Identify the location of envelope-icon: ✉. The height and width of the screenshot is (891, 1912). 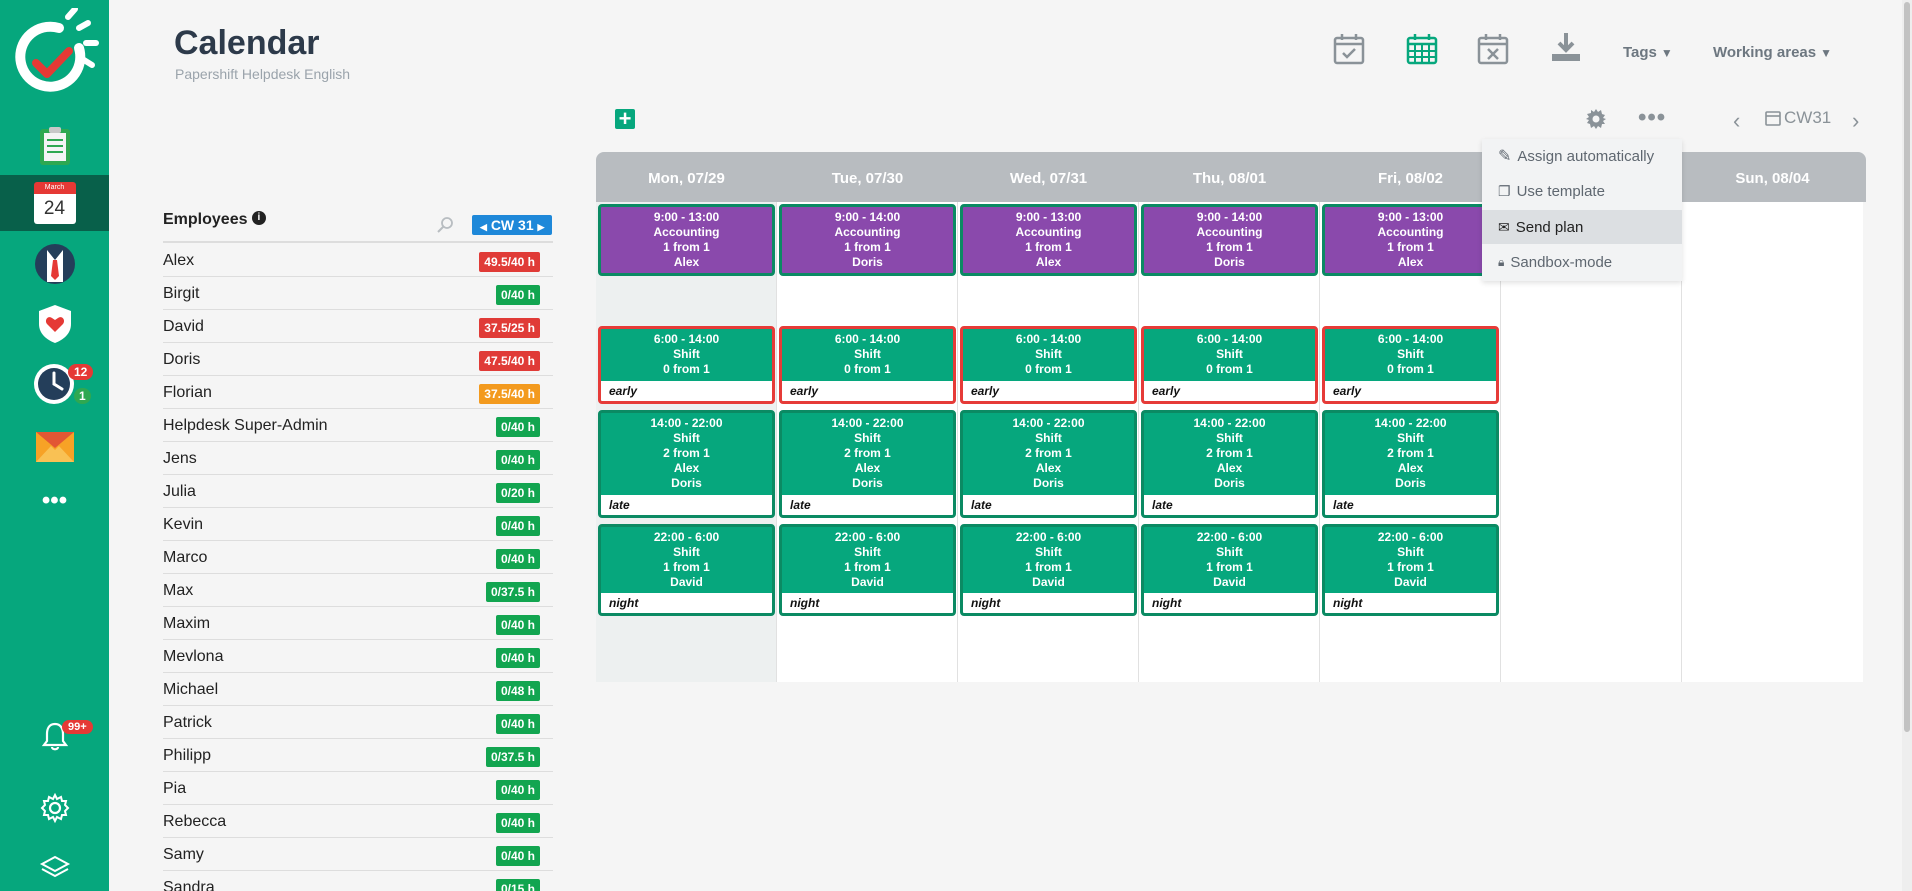
(1504, 226).